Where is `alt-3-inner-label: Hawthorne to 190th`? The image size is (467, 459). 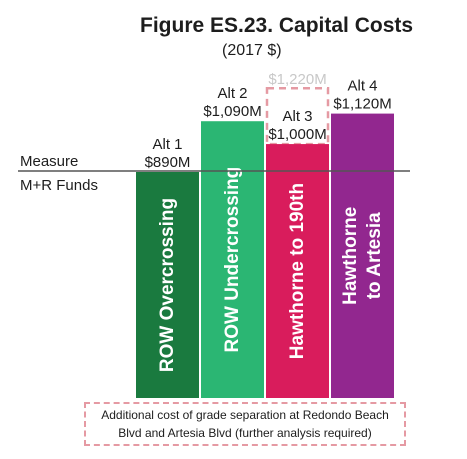
alt-3-inner-label: Hawthorne to 190th is located at coordinates (297, 271).